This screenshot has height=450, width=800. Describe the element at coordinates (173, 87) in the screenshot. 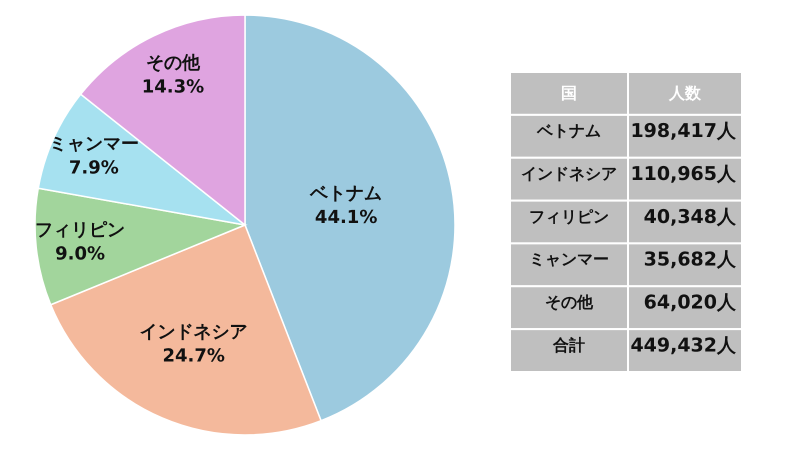

I see `data-label: 14.3%` at that location.